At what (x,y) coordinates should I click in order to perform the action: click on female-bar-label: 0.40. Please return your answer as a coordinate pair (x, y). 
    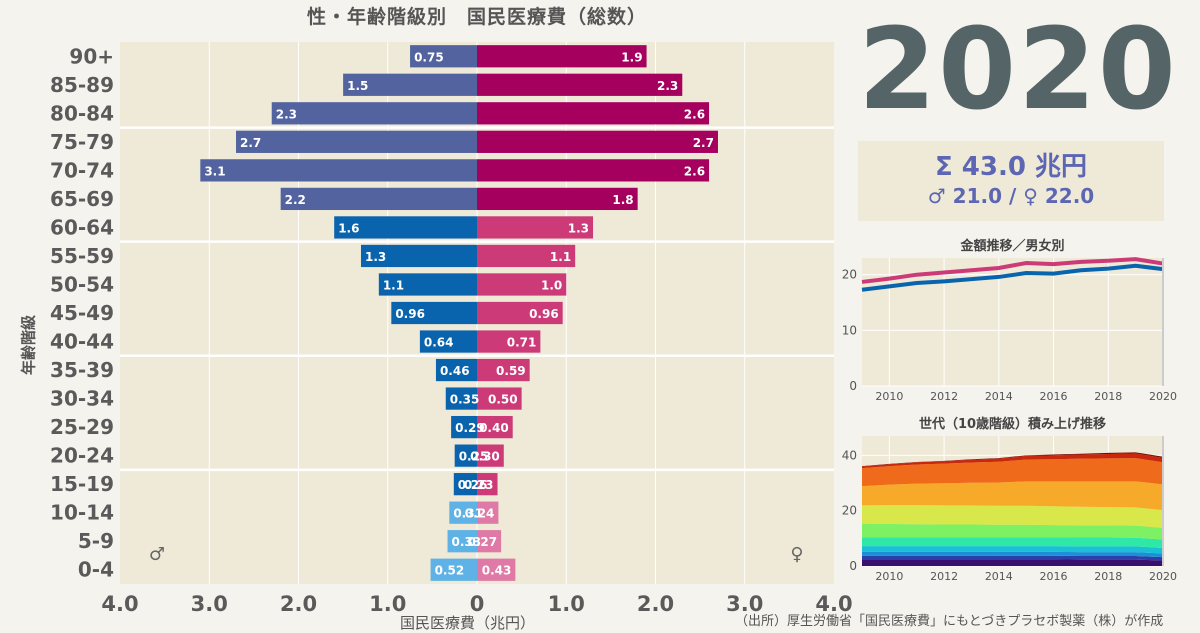
    Looking at the image, I should click on (494, 428).